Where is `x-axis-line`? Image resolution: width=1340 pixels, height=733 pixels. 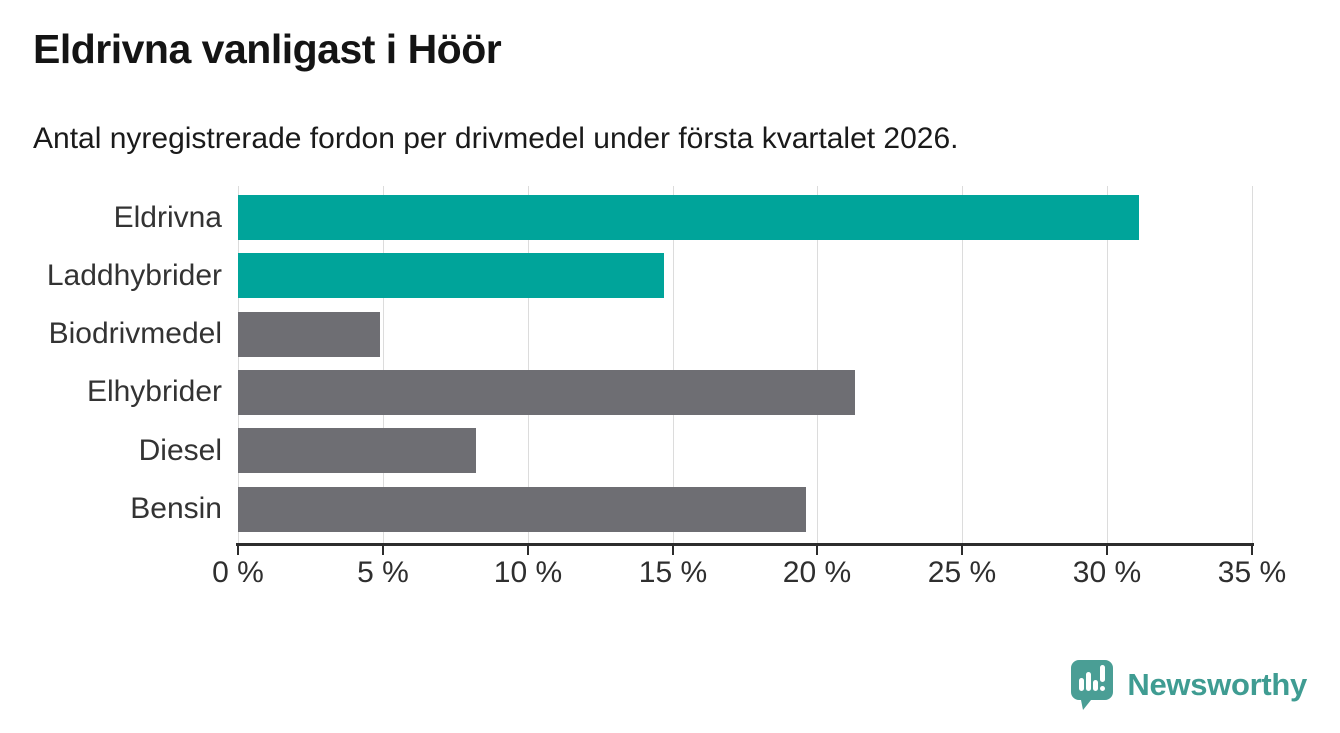 x-axis-line is located at coordinates (745, 544).